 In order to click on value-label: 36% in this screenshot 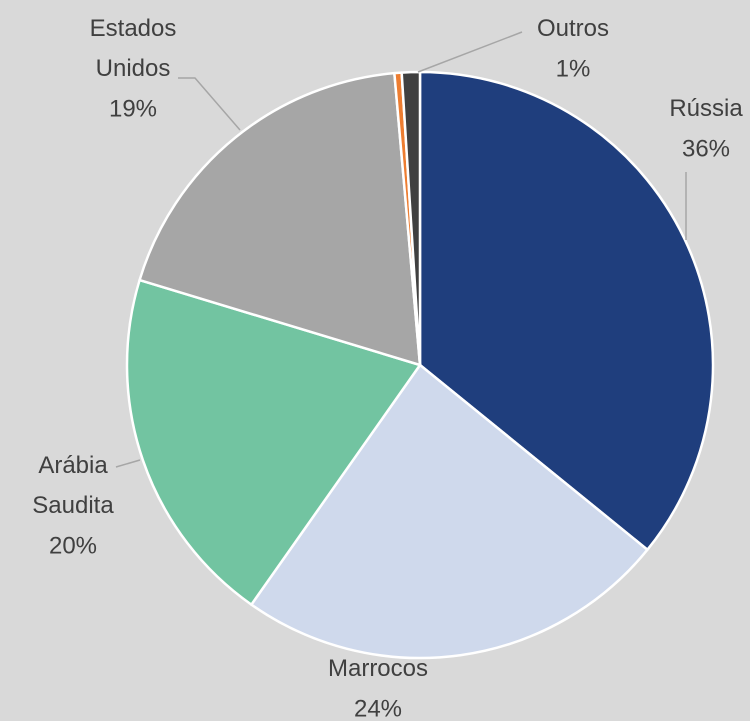, I will do `click(706, 148)`.